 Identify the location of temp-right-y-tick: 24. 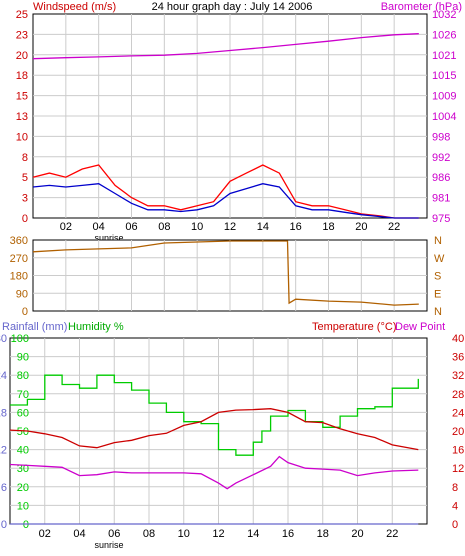
(458, 413).